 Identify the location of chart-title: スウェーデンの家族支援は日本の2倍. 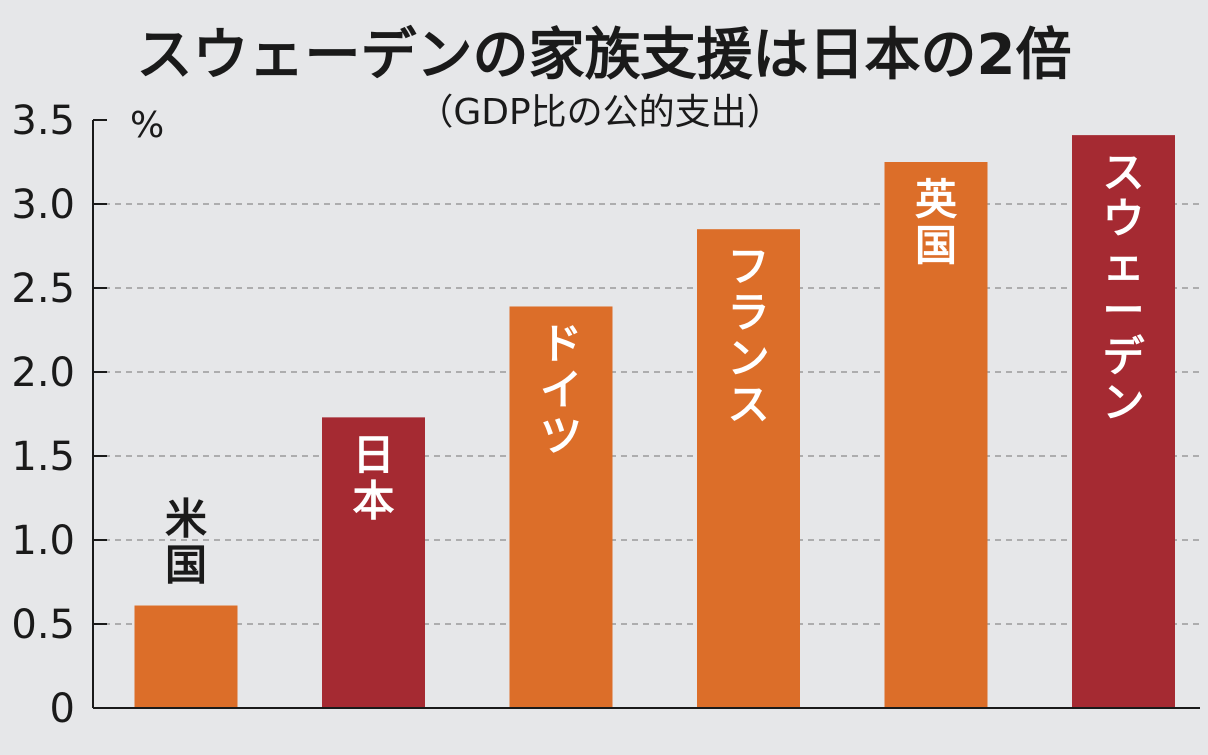
(604, 55).